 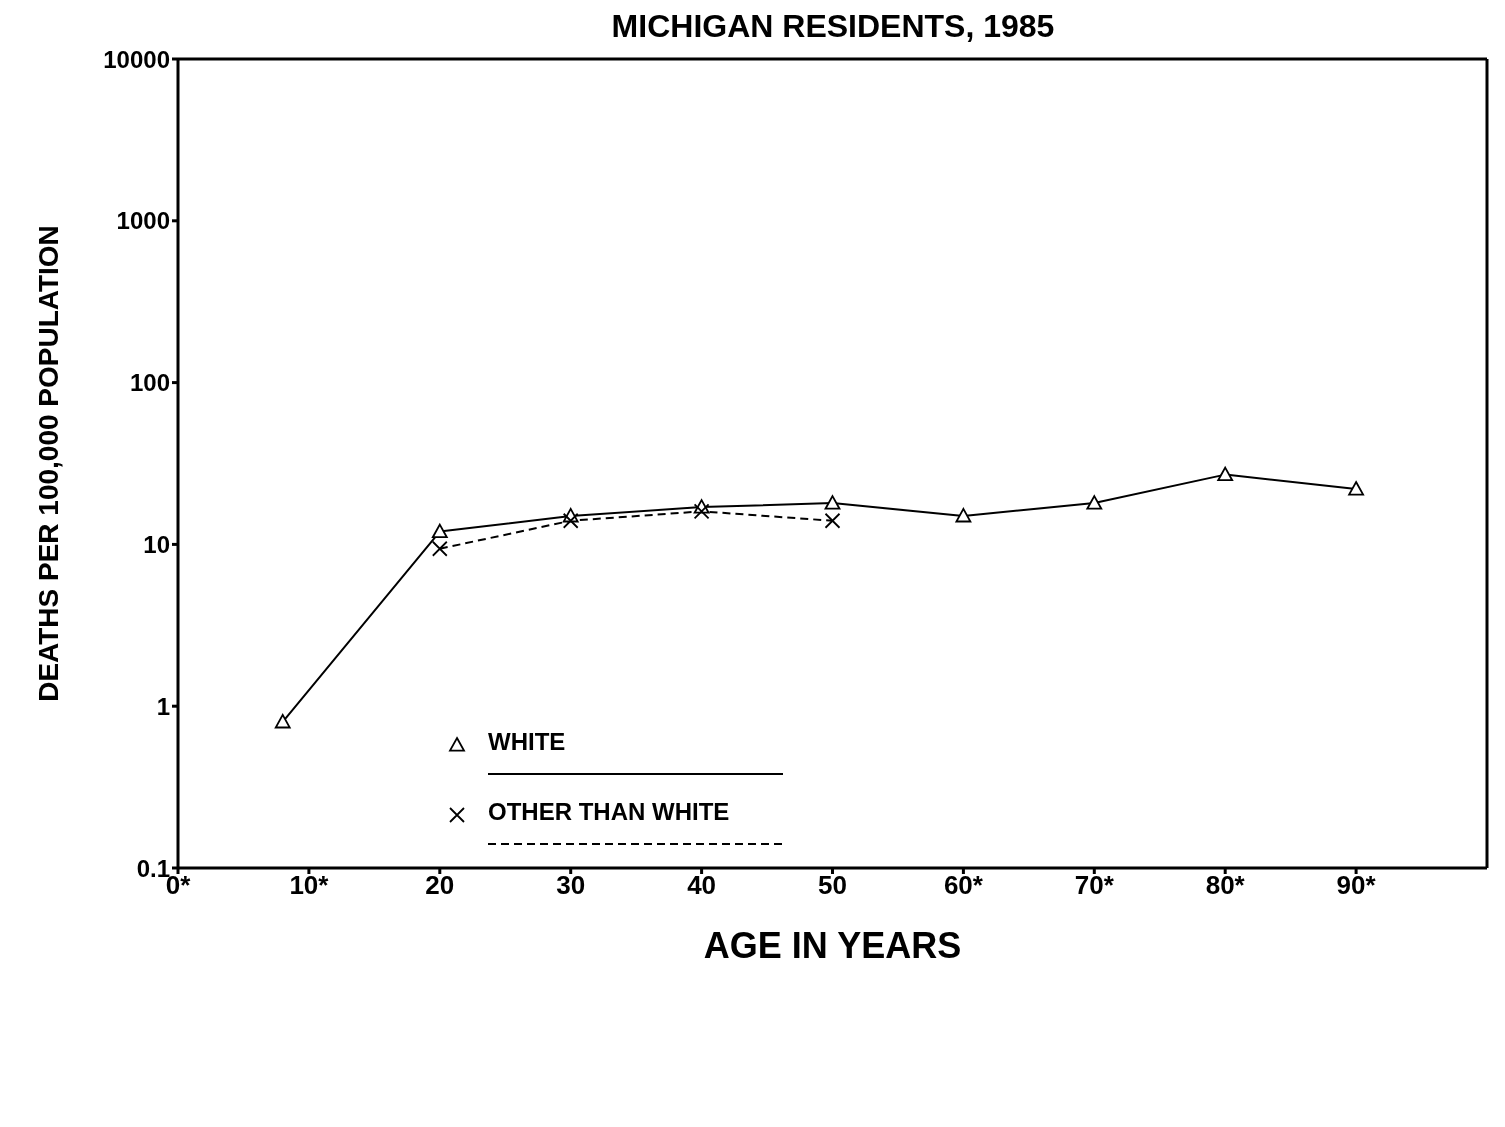 What do you see at coordinates (832, 945) in the screenshot?
I see `x-axis-title: AGE IN YEARS` at bounding box center [832, 945].